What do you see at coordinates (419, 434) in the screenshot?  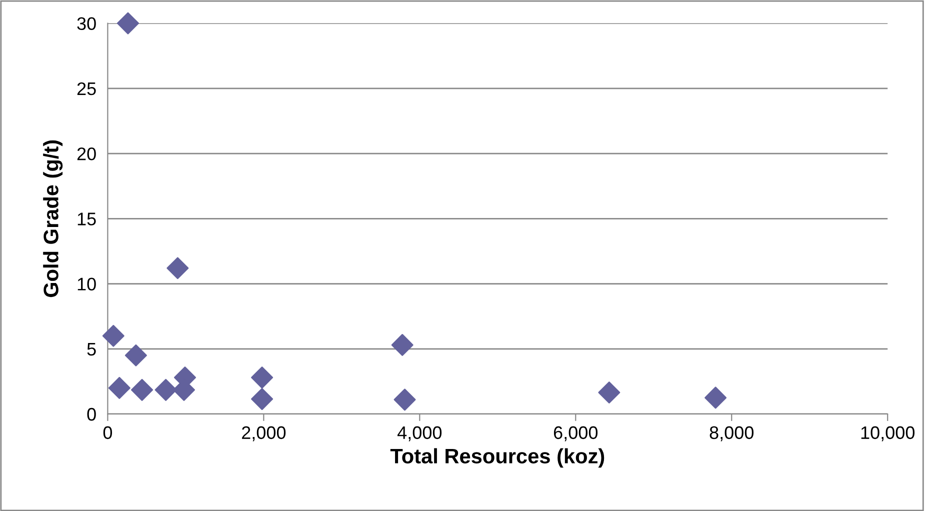 I see `x-tick-label: 4,000` at bounding box center [419, 434].